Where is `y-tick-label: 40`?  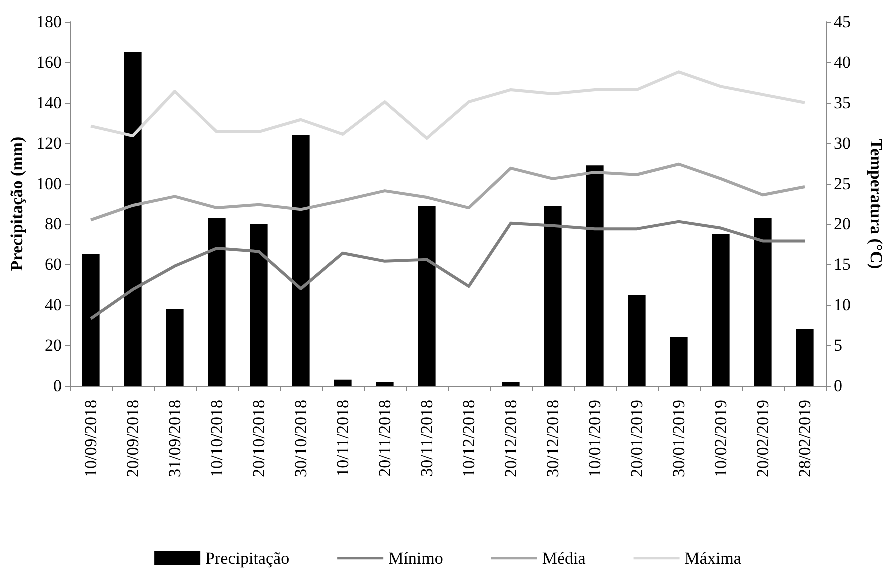 y-tick-label: 40 is located at coordinates (53, 305).